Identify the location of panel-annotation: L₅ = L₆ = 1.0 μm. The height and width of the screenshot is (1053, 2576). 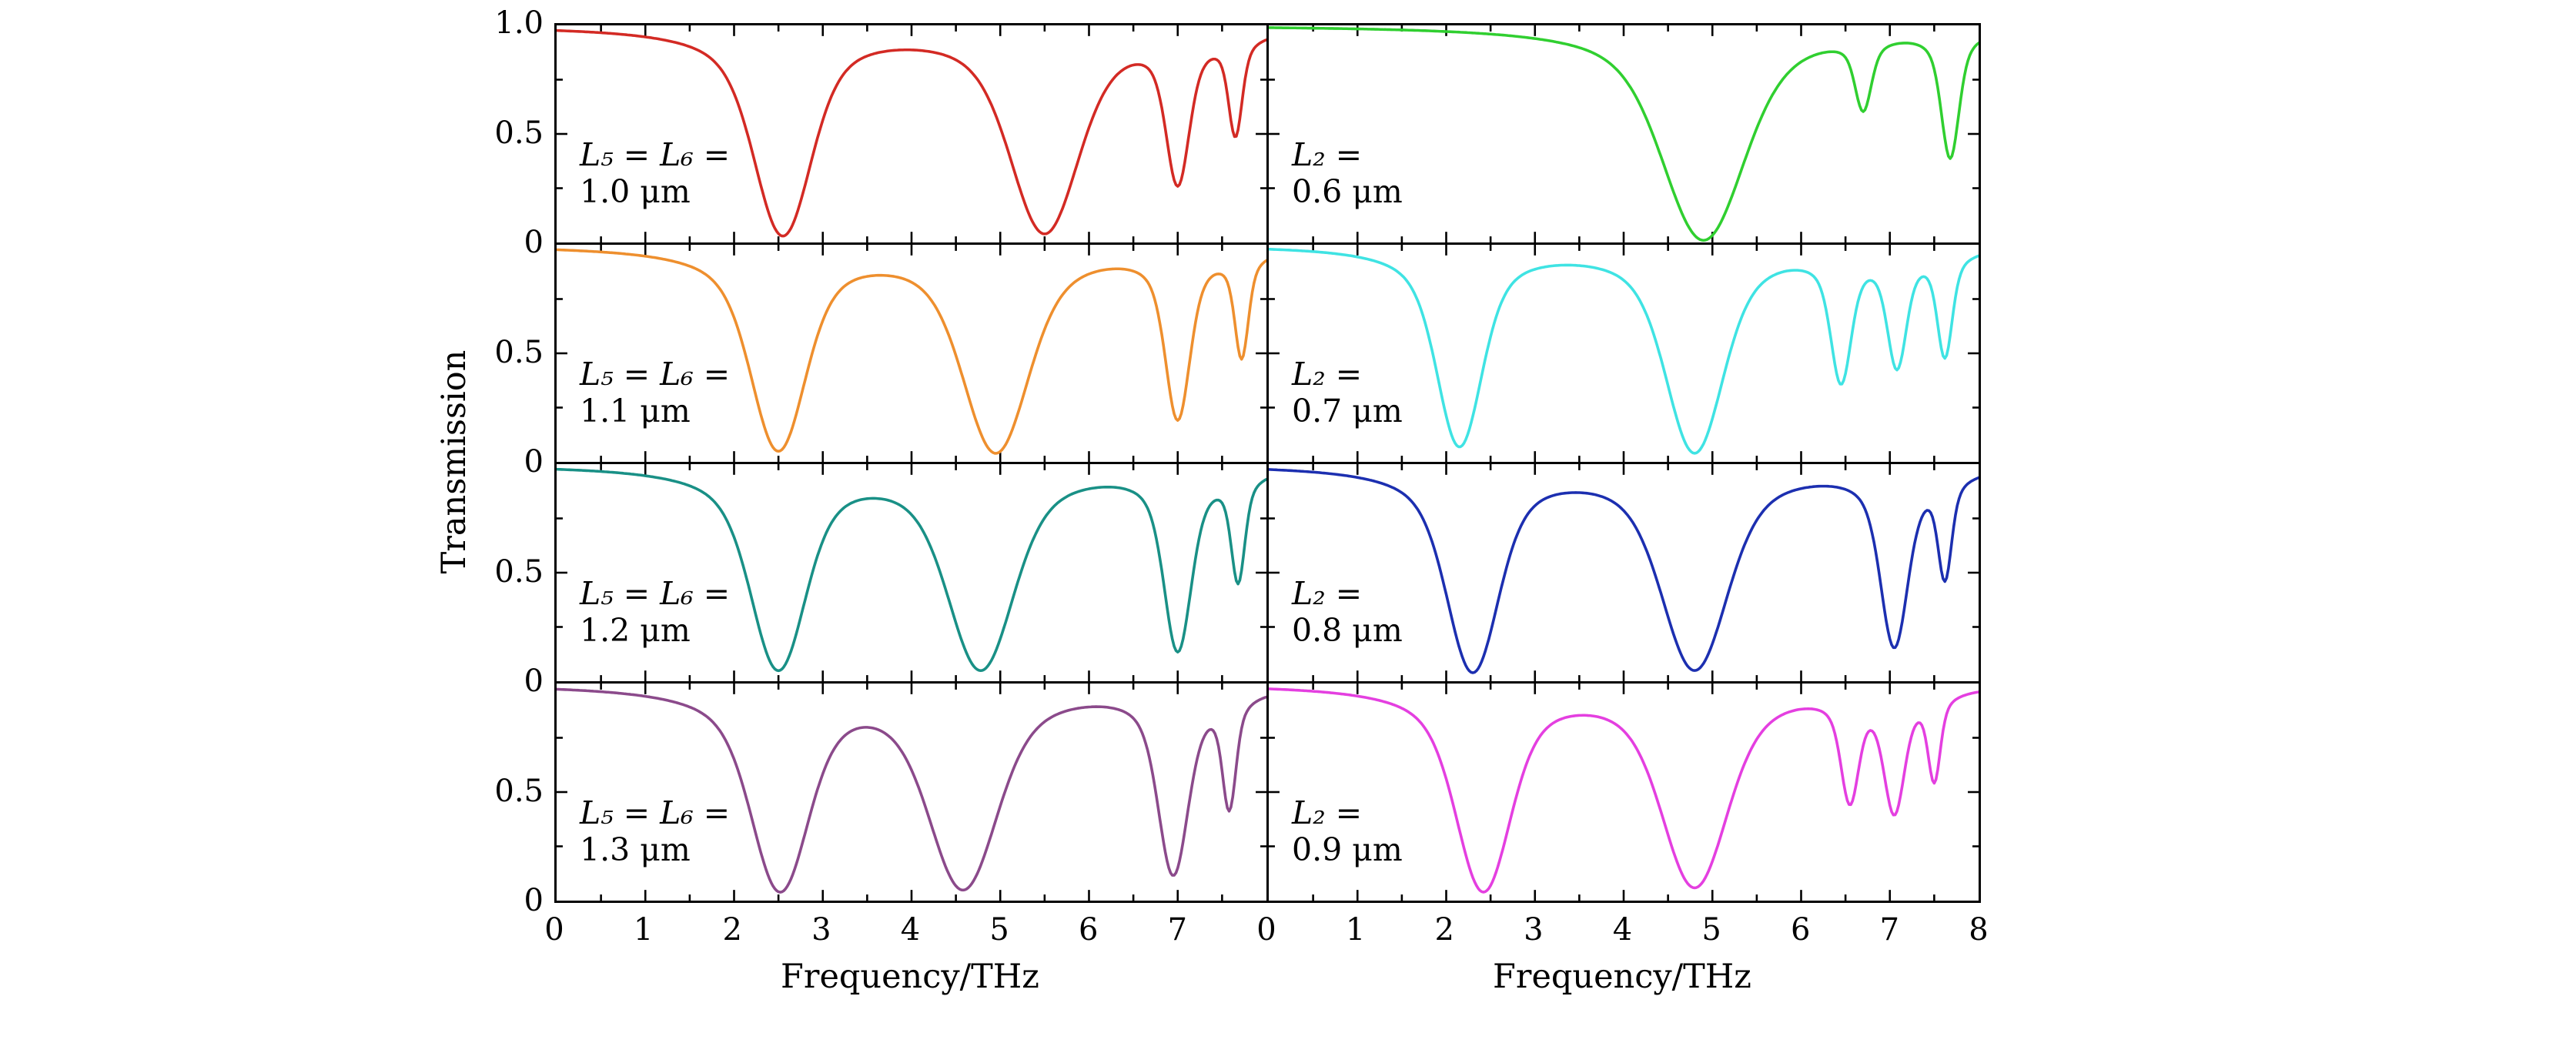
(655, 173).